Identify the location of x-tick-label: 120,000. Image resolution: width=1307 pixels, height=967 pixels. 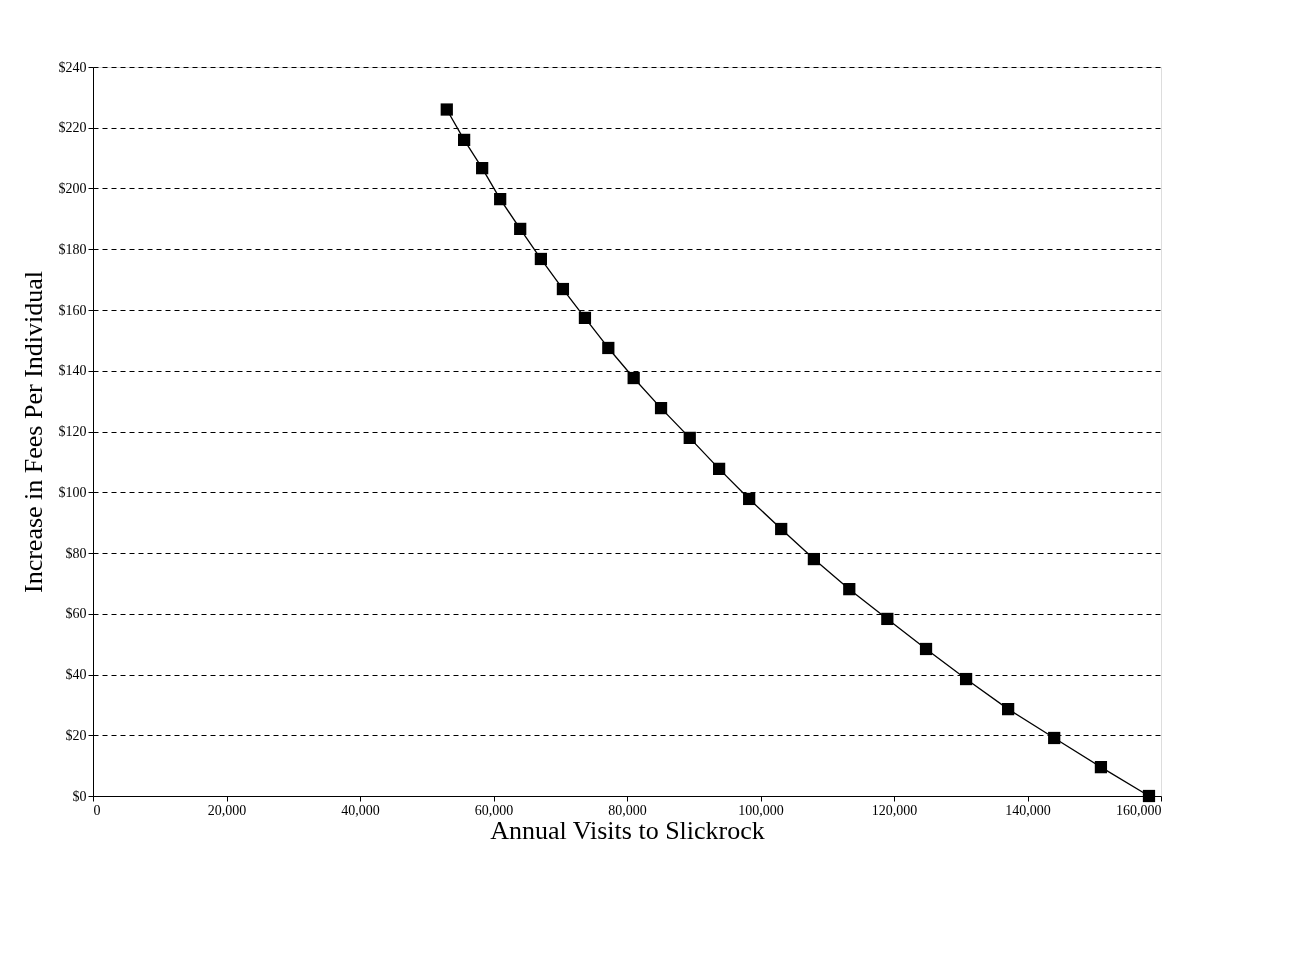
(894, 810).